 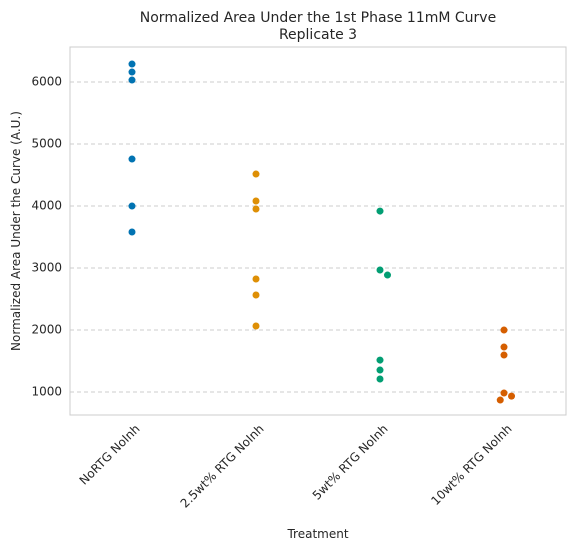 What do you see at coordinates (46, 206) in the screenshot?
I see `y-tick-label: 4000` at bounding box center [46, 206].